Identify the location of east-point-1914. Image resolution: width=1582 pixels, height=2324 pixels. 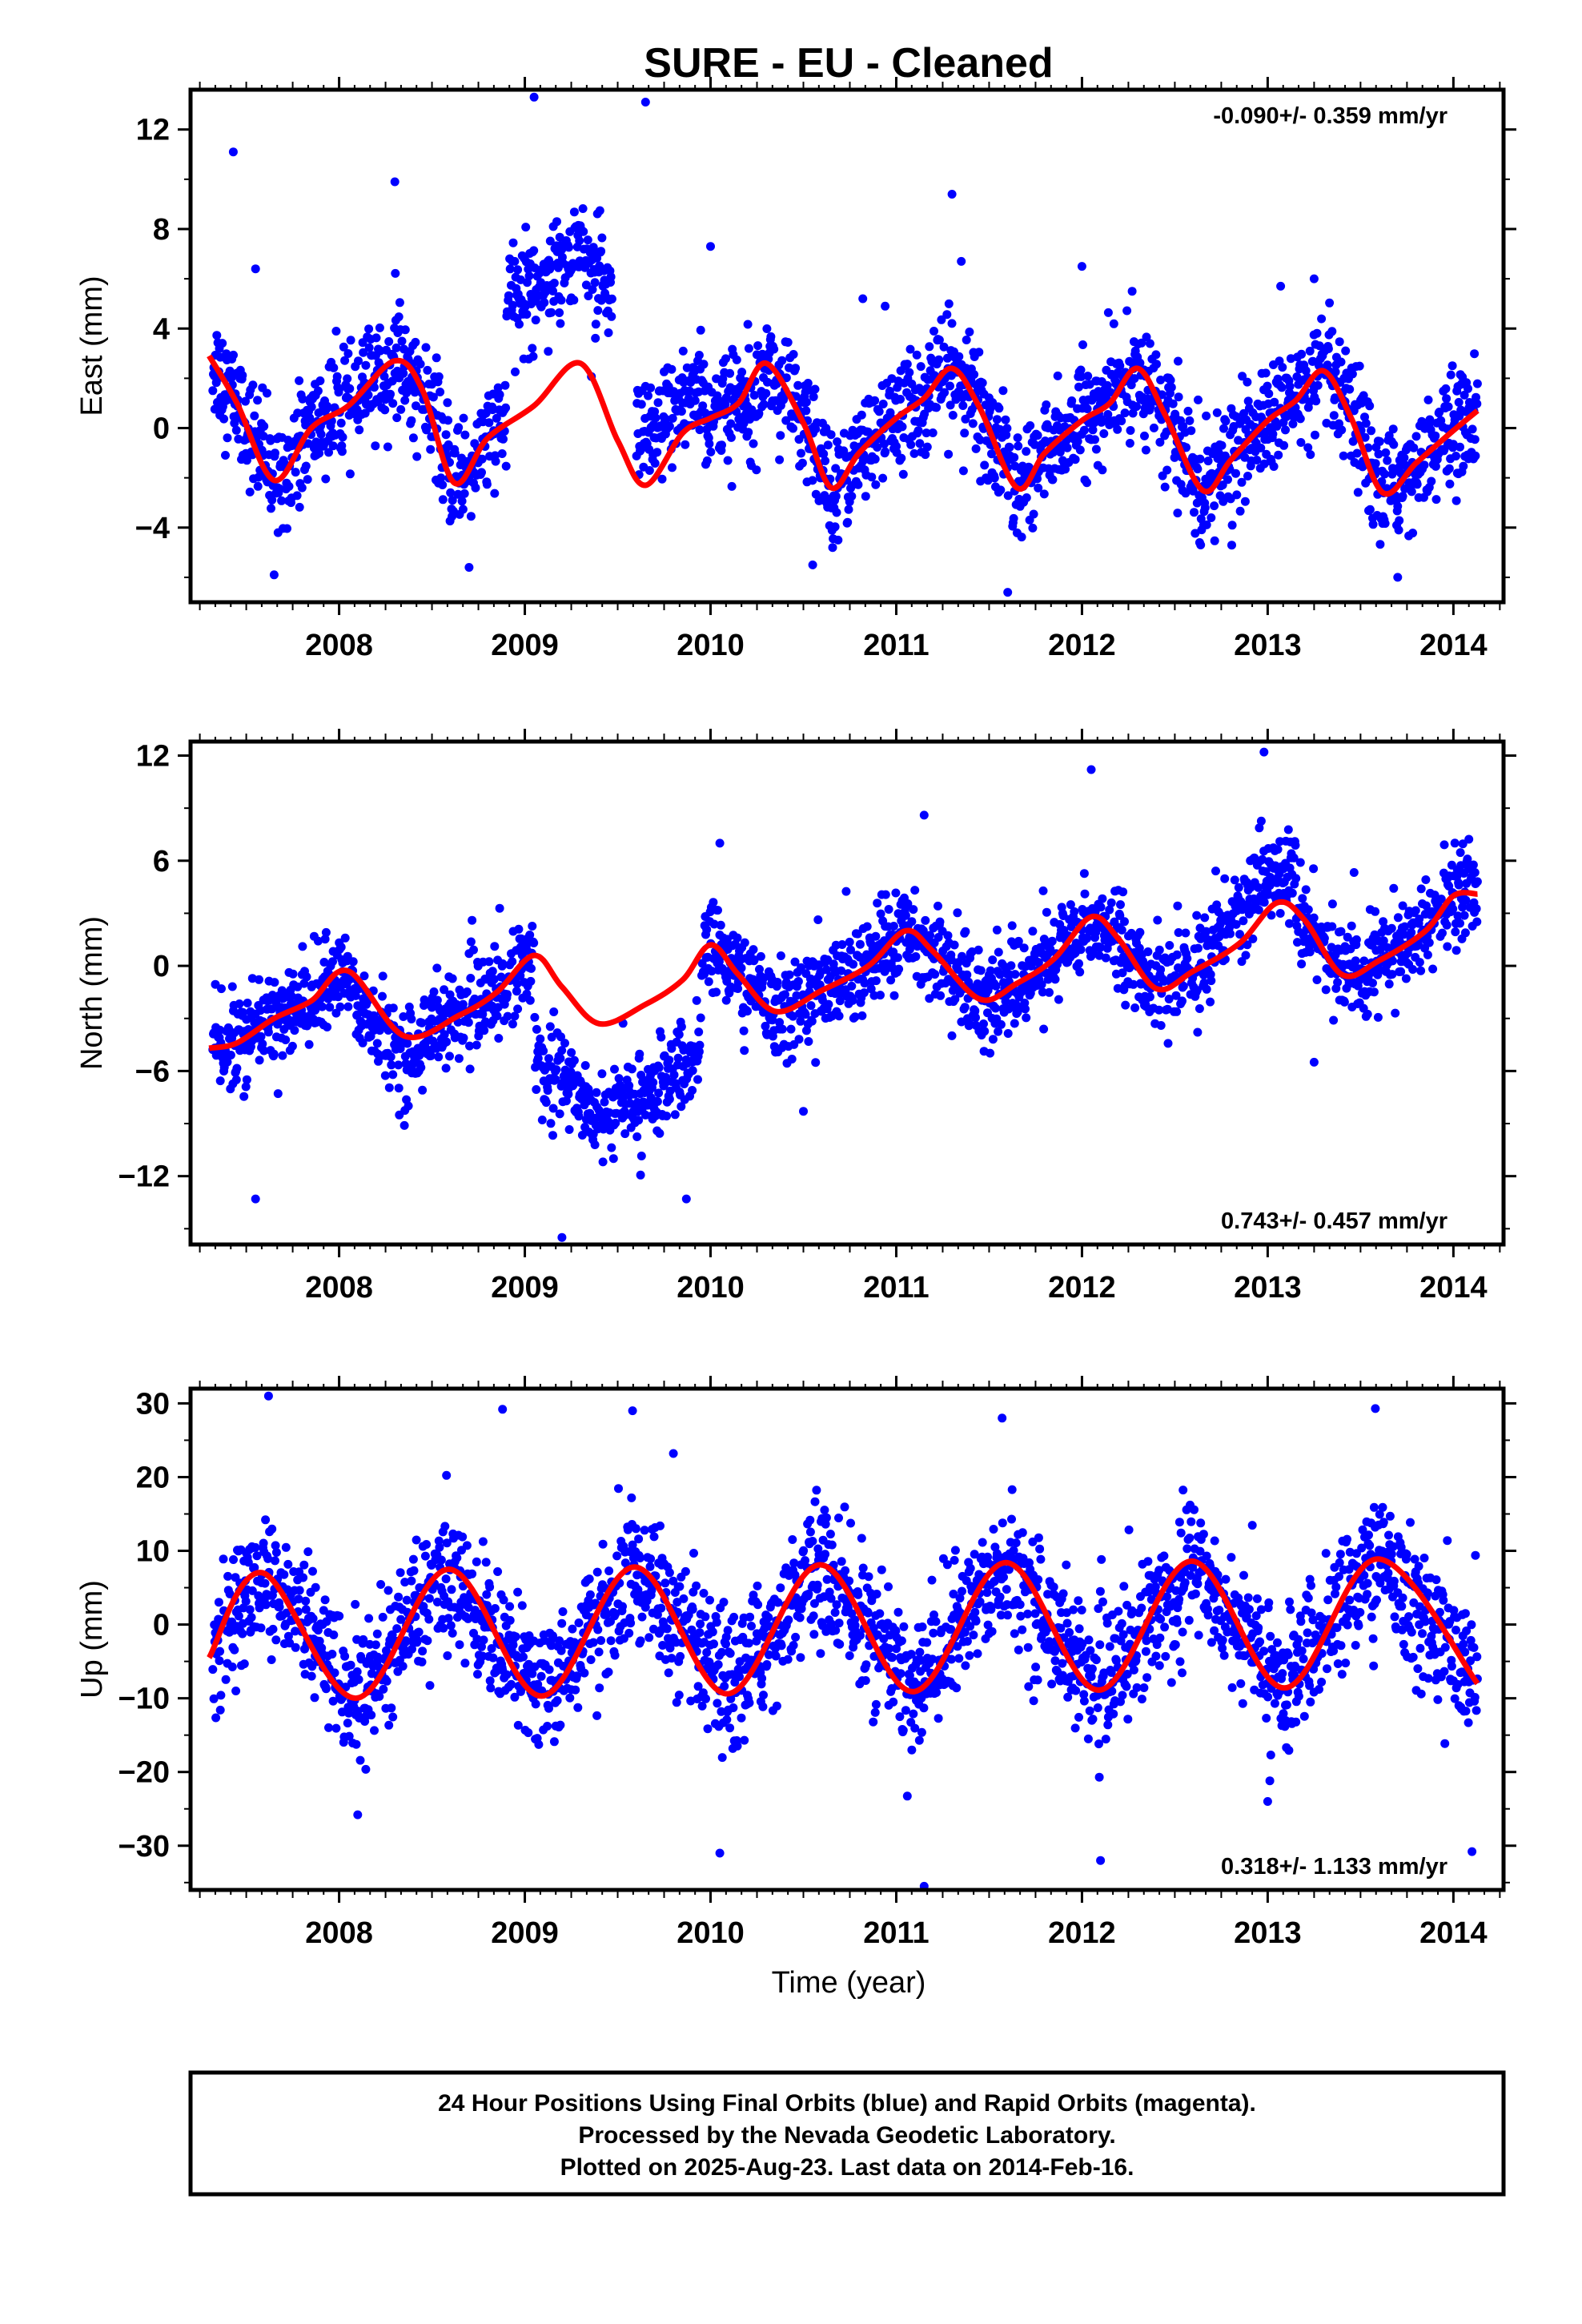
(1328, 348).